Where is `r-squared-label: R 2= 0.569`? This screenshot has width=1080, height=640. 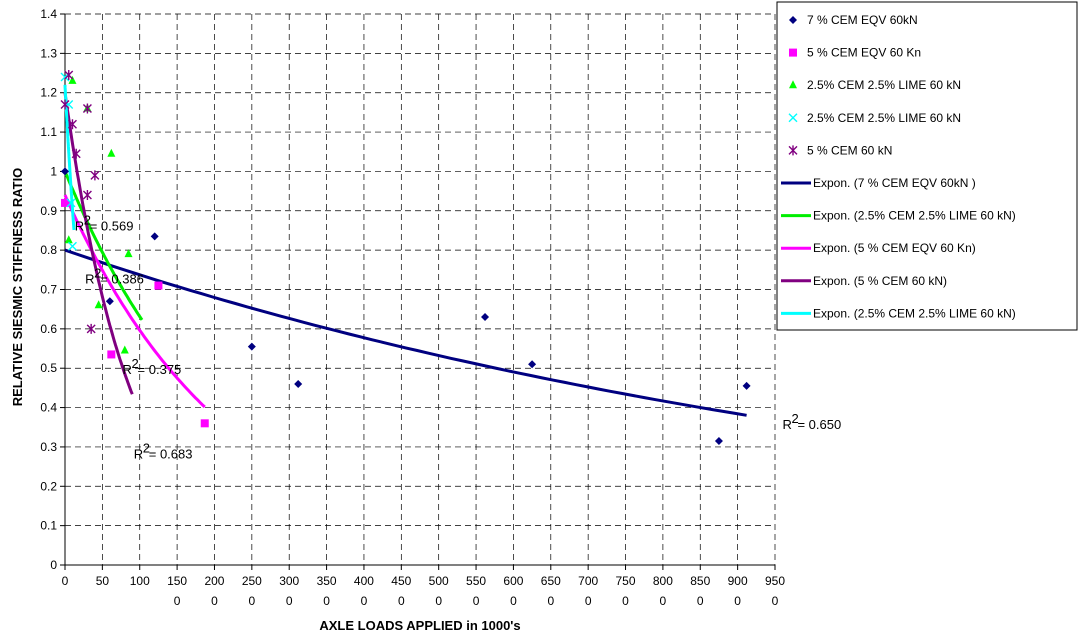
r-squared-label: R 2= 0.569 is located at coordinates (104, 222).